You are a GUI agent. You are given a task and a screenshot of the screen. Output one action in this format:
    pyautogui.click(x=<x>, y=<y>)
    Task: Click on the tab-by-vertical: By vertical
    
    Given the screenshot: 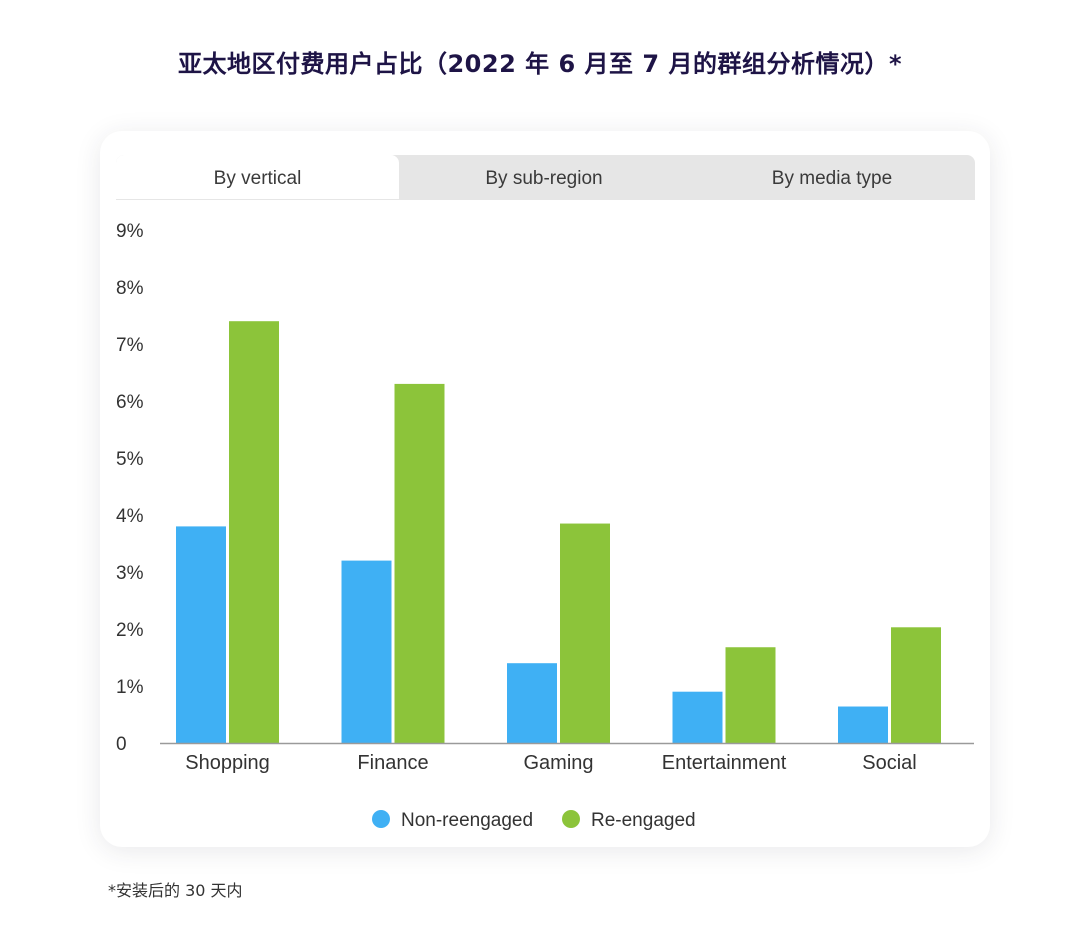 What is the action you would take?
    pyautogui.click(x=257, y=177)
    